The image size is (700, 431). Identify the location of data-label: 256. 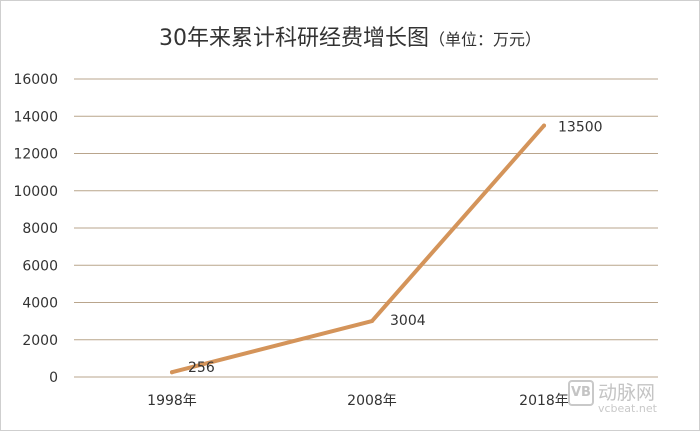
(201, 368).